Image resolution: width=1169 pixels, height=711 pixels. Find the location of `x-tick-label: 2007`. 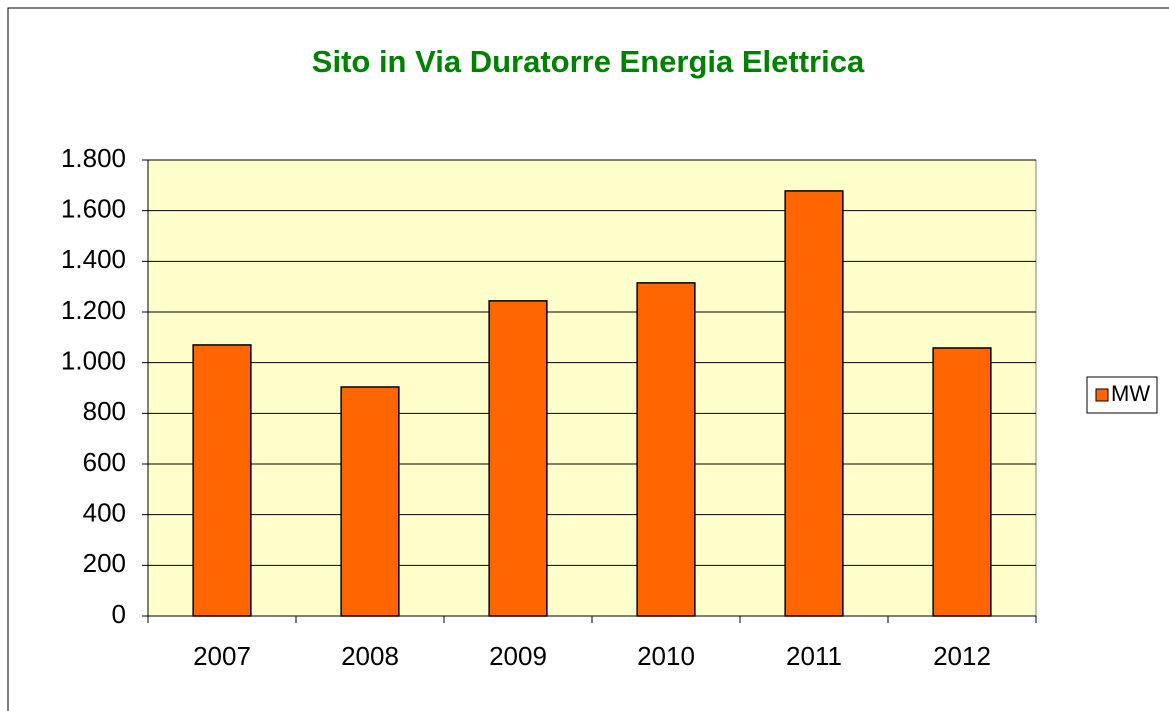

x-tick-label: 2007 is located at coordinates (222, 656).